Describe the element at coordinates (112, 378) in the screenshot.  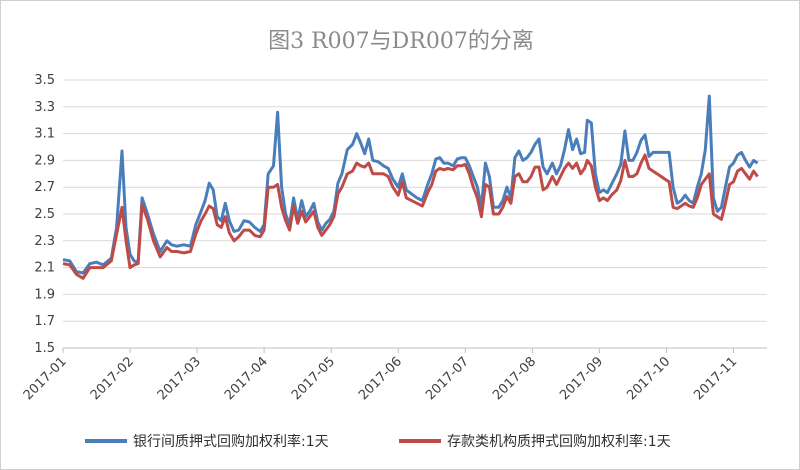
I see `x-tick-label: 2017-02` at that location.